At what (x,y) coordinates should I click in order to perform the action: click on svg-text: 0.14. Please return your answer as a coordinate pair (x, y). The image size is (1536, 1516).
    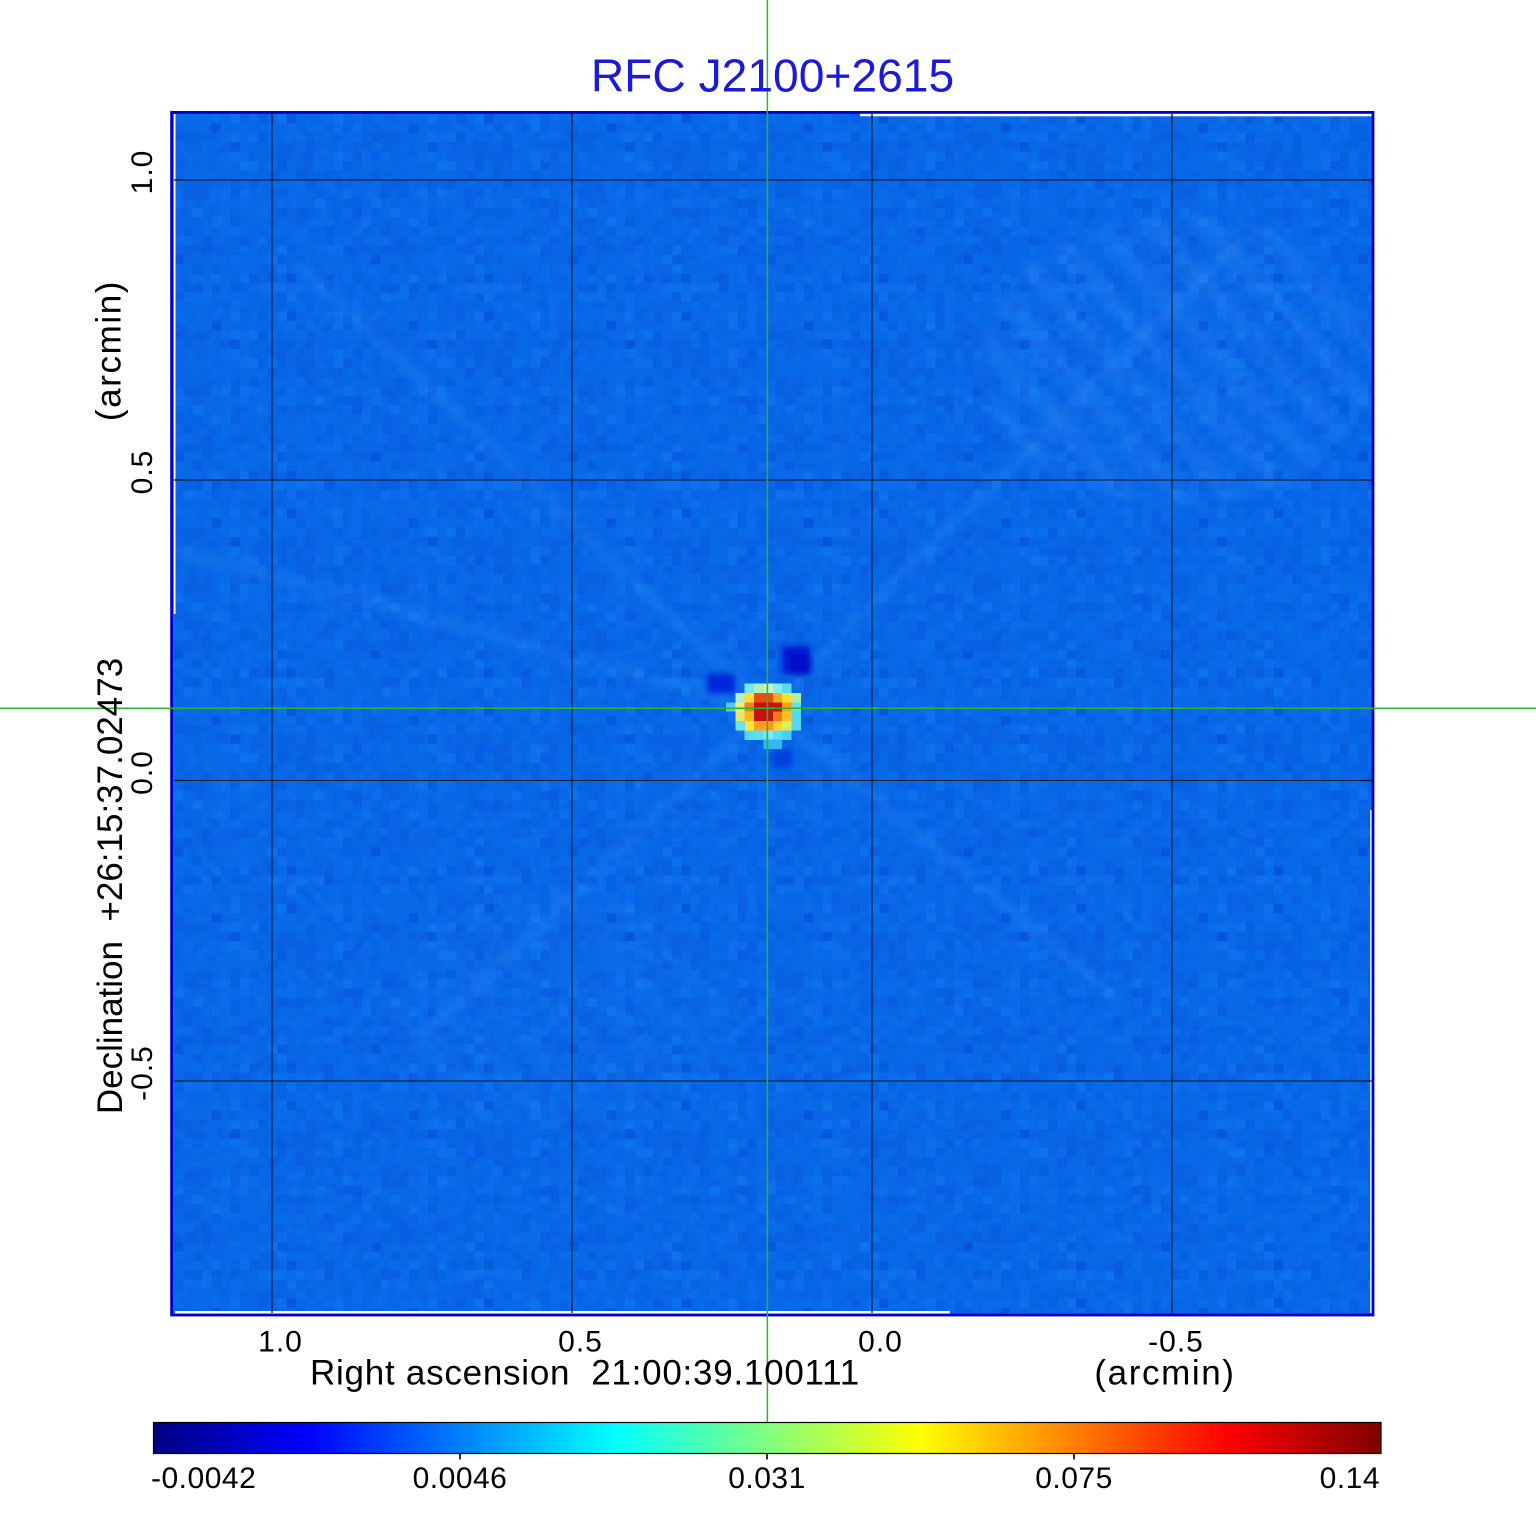
    Looking at the image, I should click on (1350, 1478).